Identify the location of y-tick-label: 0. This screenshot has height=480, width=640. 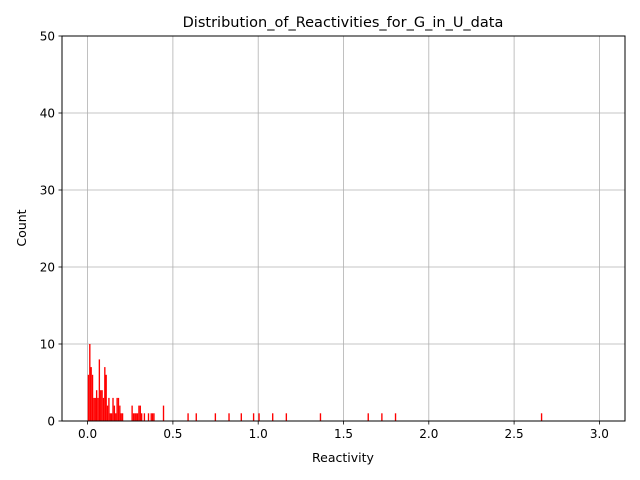
(51, 422).